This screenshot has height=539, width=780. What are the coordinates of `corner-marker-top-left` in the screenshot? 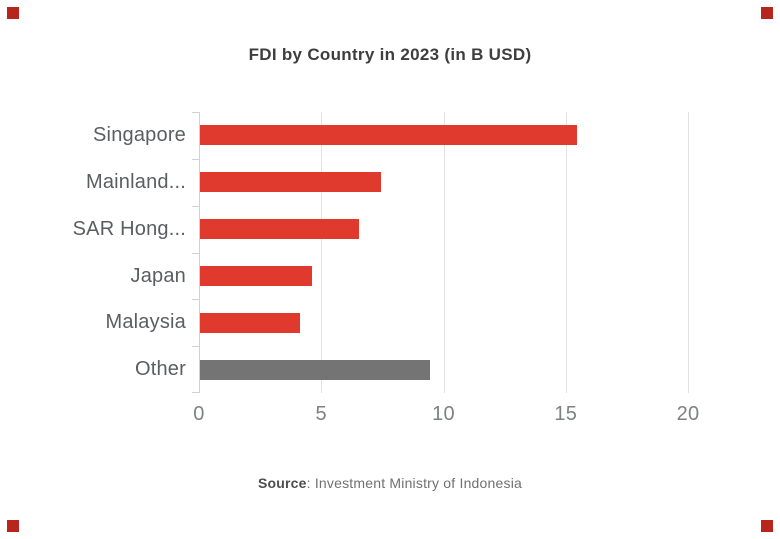 It's located at (13, 13).